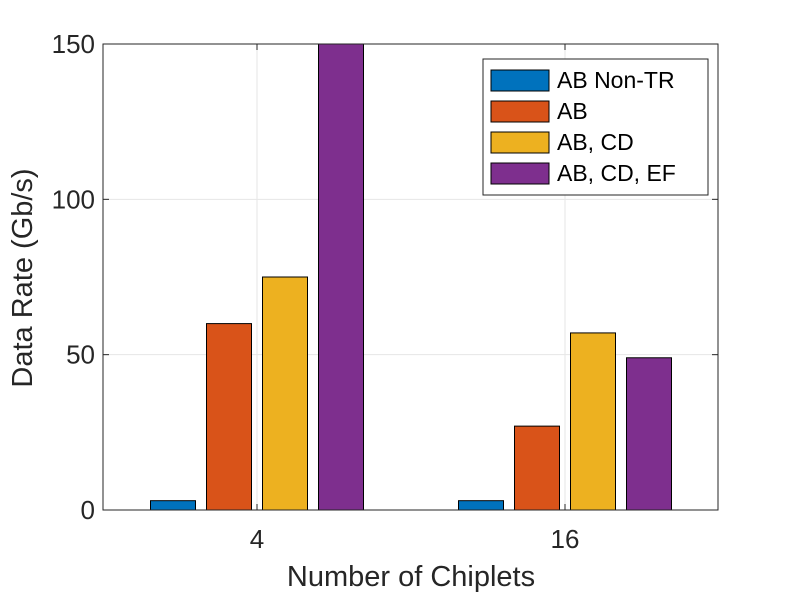  I want to click on legend-label: AB, so click(572, 111).